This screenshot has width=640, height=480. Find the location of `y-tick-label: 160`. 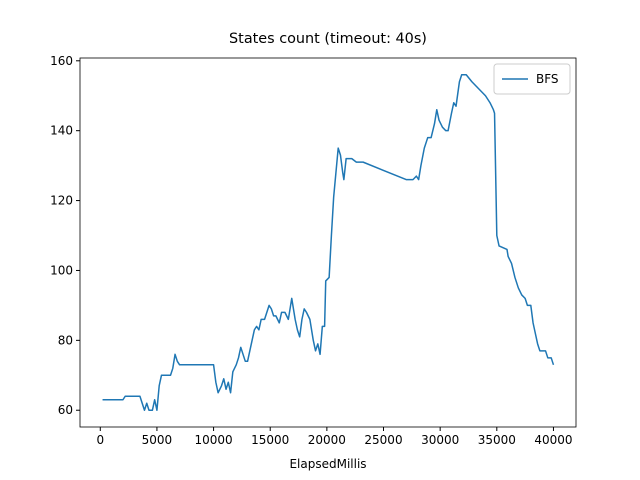

y-tick-label: 160 is located at coordinates (61, 61).